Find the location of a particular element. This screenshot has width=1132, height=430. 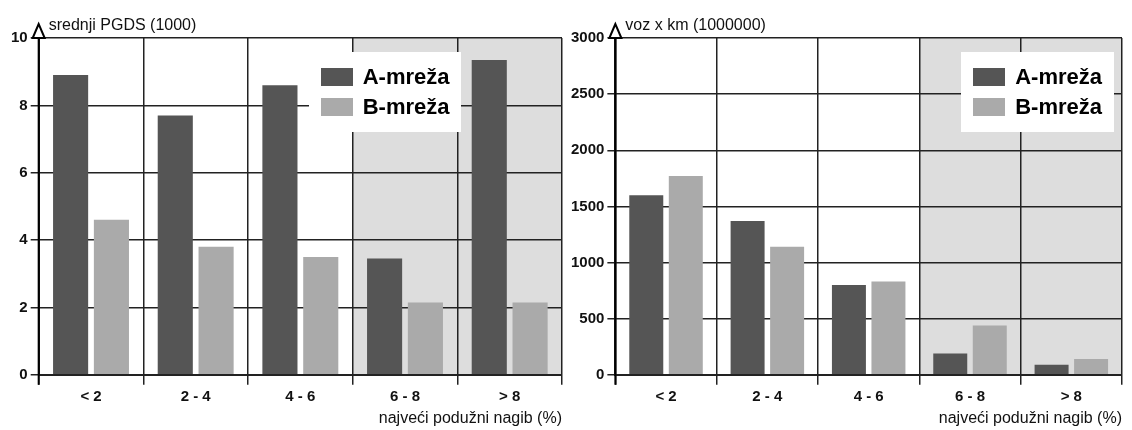

y-tick-label: 6 is located at coordinates (23, 171).